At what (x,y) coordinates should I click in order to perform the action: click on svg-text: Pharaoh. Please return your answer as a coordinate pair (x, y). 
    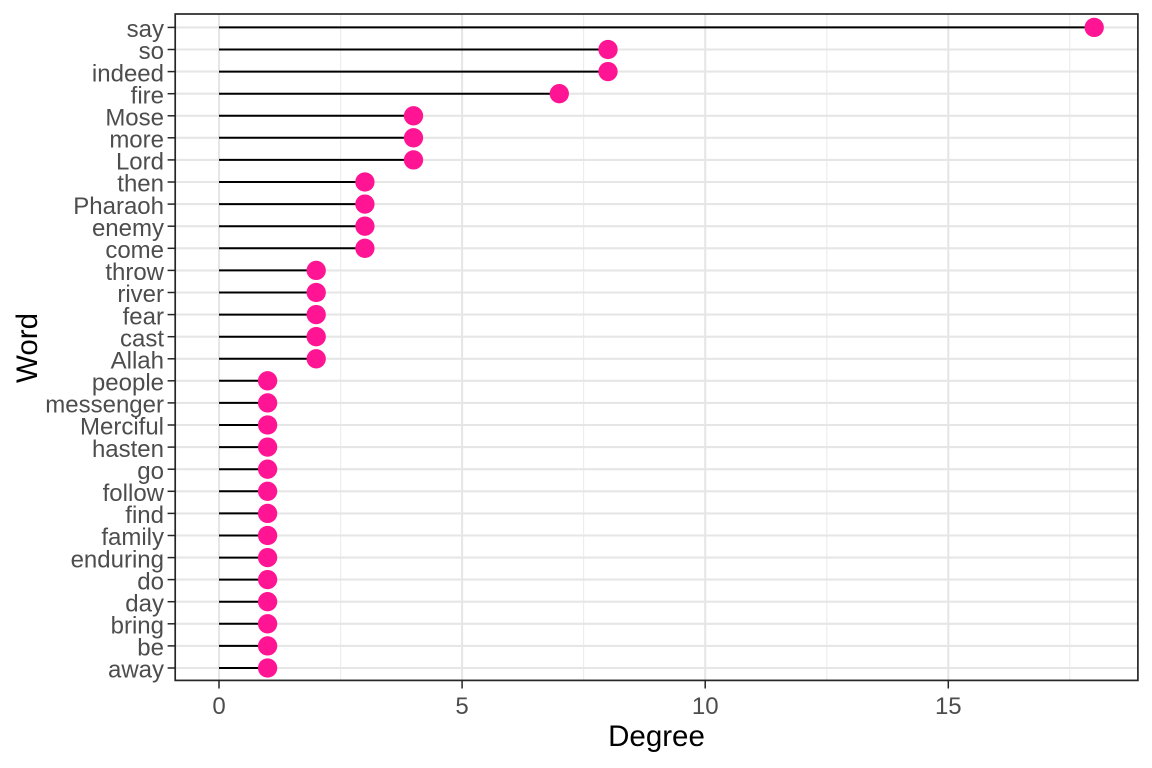
    Looking at the image, I should click on (118, 206).